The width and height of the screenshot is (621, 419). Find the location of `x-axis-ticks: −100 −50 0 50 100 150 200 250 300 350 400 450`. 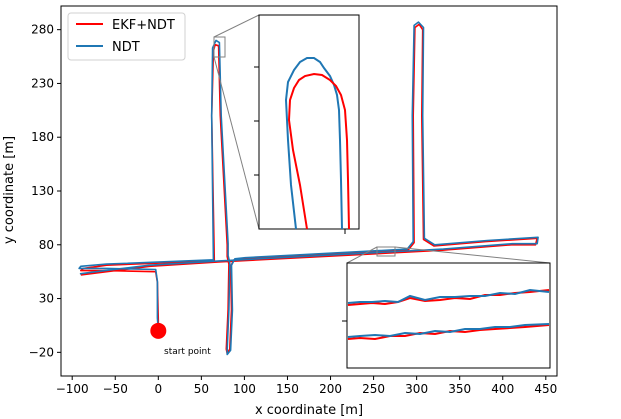

x-axis-ticks: −100 −50 0 50 100 150 200 250 300 350 400 450 is located at coordinates (306, 386).